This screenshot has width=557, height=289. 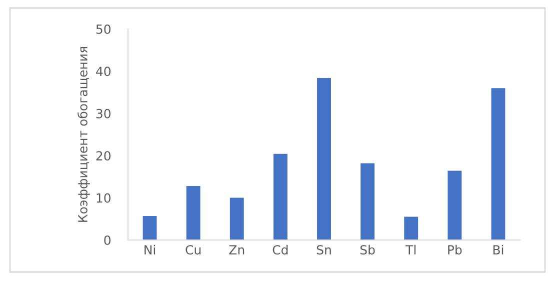 What do you see at coordinates (150, 249) in the screenshot?
I see `x-tick-label: Ni` at bounding box center [150, 249].